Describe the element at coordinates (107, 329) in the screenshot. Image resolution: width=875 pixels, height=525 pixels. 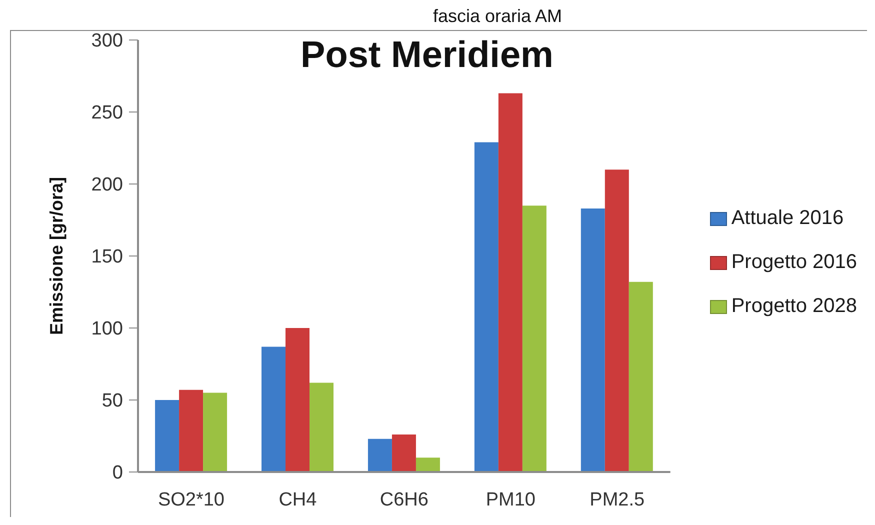
I see `y-tick-label: 100` at that location.